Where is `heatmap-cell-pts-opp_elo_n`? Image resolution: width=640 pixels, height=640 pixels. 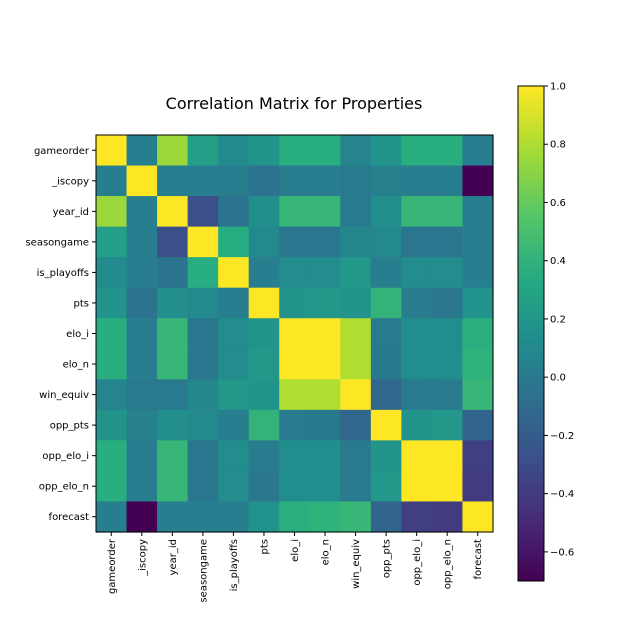 heatmap-cell-pts-opp_elo_n is located at coordinates (447, 303).